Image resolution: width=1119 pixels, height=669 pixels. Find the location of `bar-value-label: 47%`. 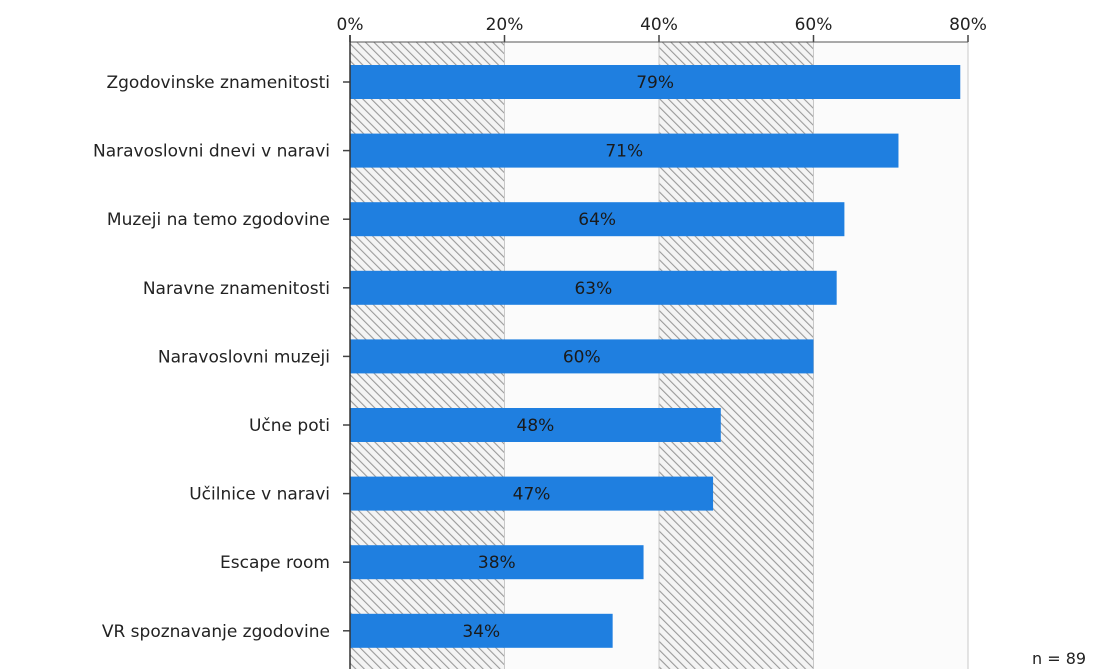

bar-value-label: 47% is located at coordinates (532, 495).